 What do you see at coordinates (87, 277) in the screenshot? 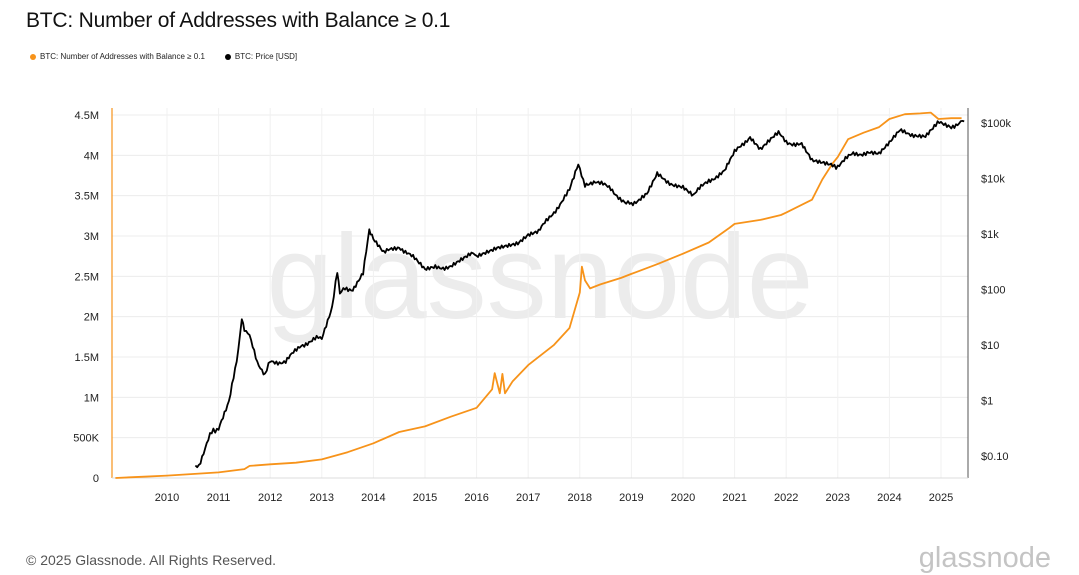
I see `y-left-tick-label: 2.5M` at bounding box center [87, 277].